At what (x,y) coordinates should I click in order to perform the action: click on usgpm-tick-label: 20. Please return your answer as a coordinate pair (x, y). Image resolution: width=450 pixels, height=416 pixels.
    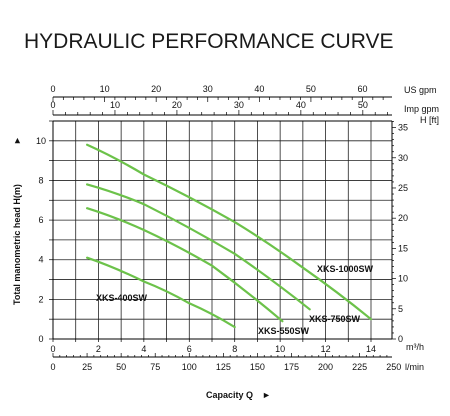
    Looking at the image, I should click on (156, 89).